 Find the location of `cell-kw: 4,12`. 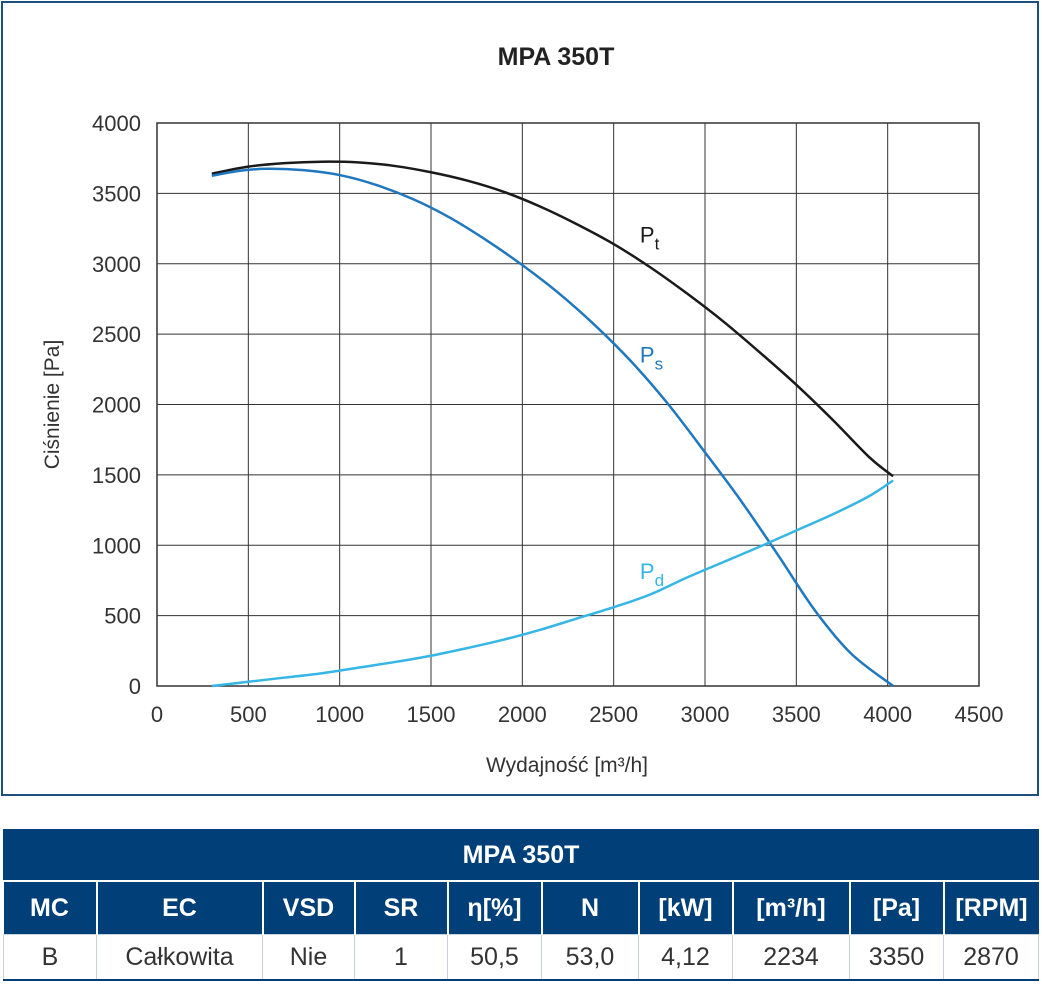

cell-kw: 4,12 is located at coordinates (685, 957).